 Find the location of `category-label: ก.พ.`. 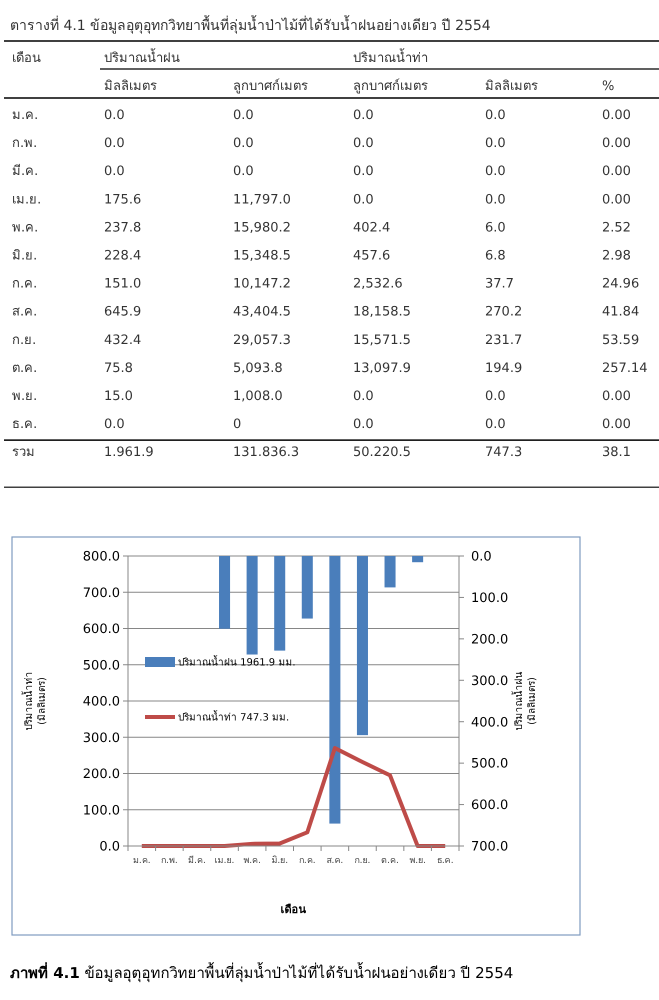

category-label: ก.พ. is located at coordinates (25, 144).